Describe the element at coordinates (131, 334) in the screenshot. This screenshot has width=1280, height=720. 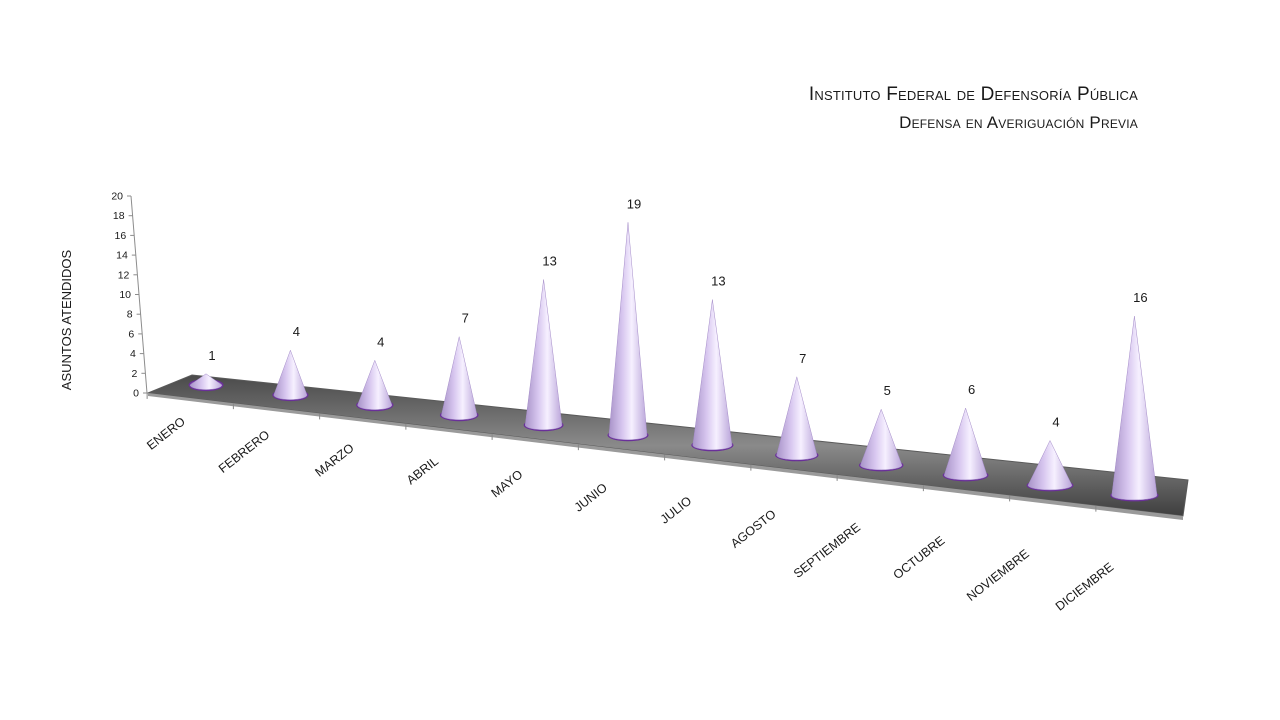
I see `y-tick-label: 6` at that location.